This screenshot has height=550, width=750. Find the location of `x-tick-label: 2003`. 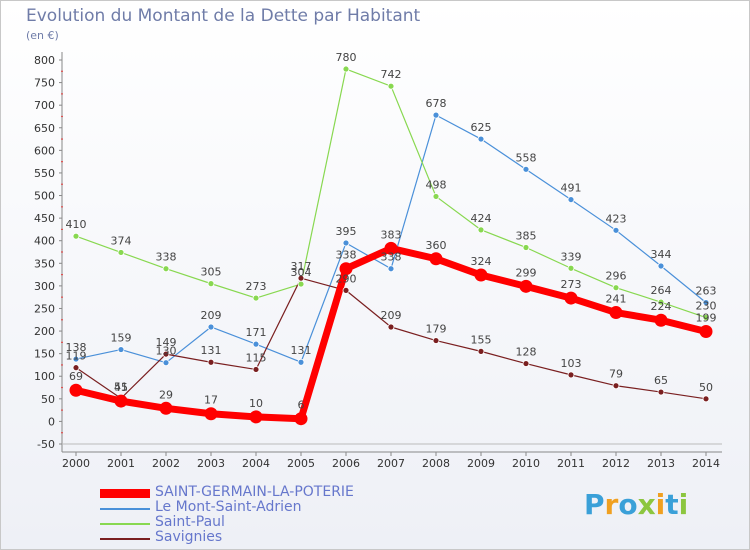

x-tick-label: 2003 is located at coordinates (211, 463).